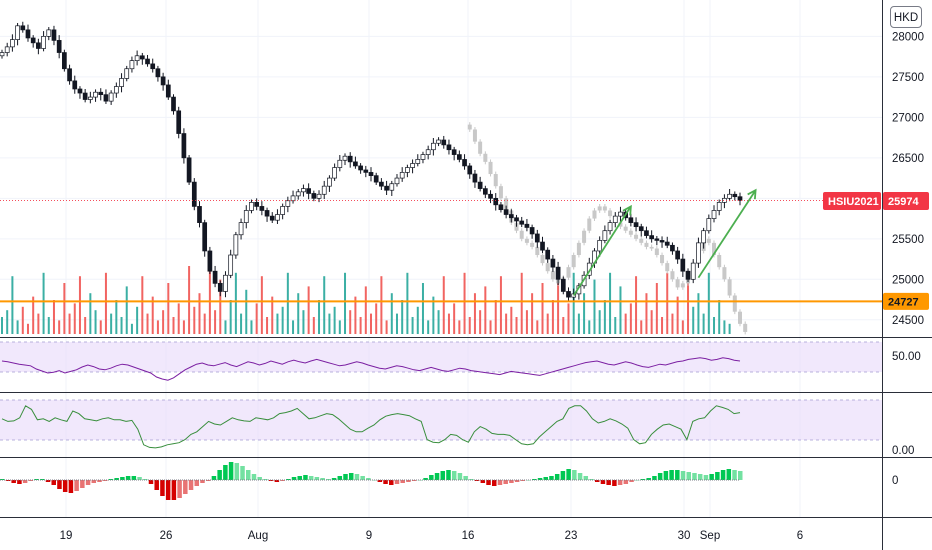 Image resolution: width=932 pixels, height=550 pixels. Describe the element at coordinates (371, 481) in the screenshot. I see `histogram-bars` at that location.